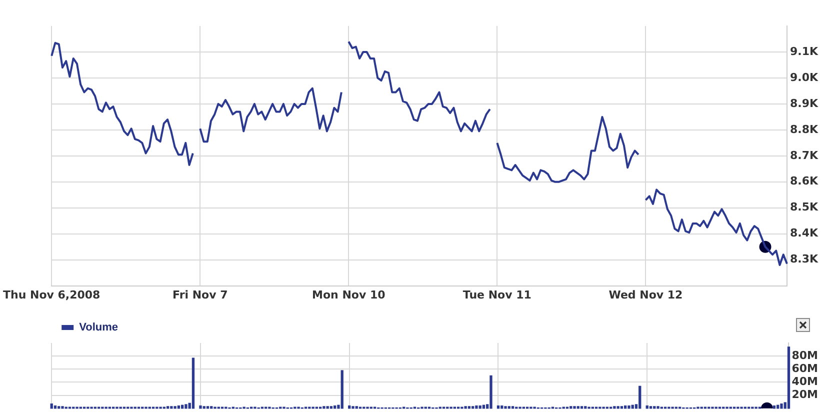 The height and width of the screenshot is (418, 823). What do you see at coordinates (804, 207) in the screenshot?
I see `y-tick-label: 8.5K` at bounding box center [804, 207].